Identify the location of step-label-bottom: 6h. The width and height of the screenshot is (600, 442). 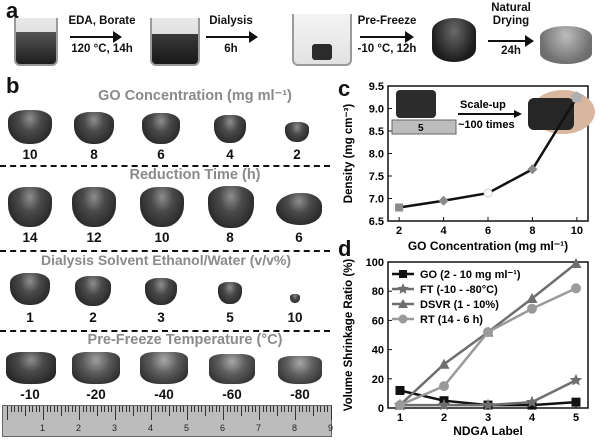
(231, 49).